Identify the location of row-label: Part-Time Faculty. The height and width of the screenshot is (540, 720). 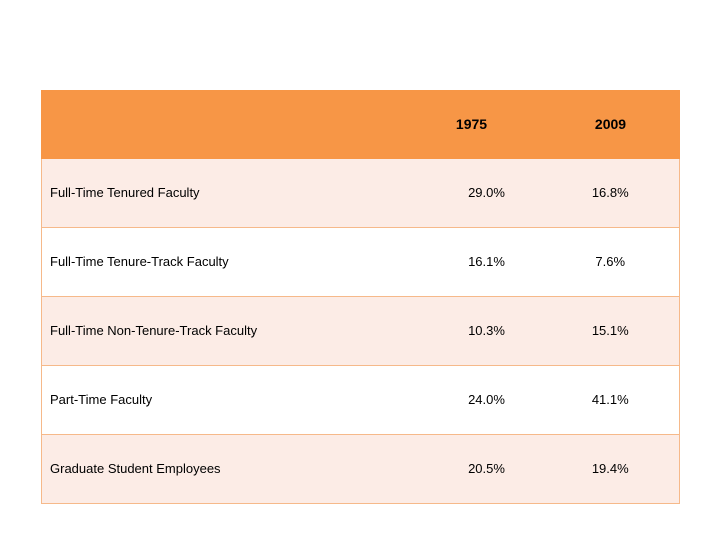
(221, 399).